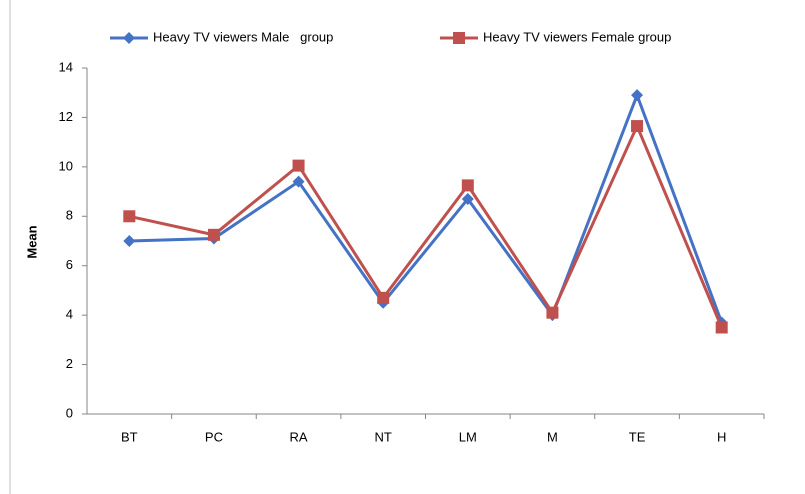 This screenshot has height=494, width=805. Describe the element at coordinates (243, 36) in the screenshot. I see `legend-label: Heavy TV viewers Male group` at that location.